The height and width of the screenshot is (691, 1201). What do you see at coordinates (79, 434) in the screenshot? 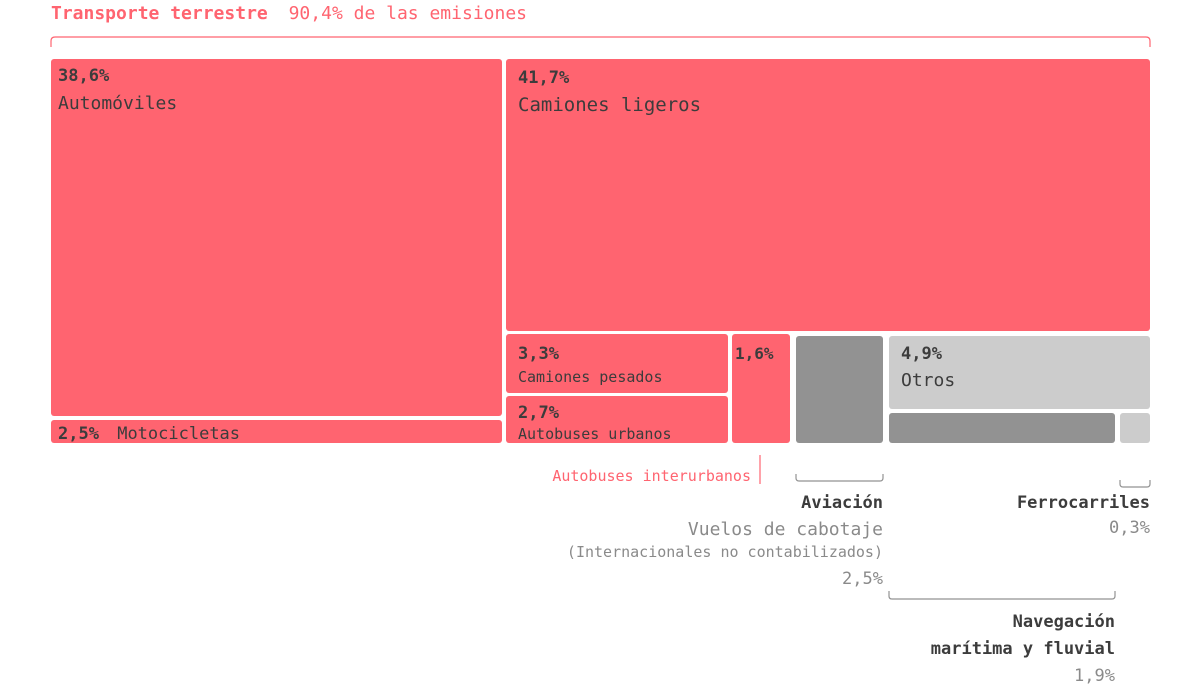
I see `motocicletas-value: 2,5%` at bounding box center [79, 434].